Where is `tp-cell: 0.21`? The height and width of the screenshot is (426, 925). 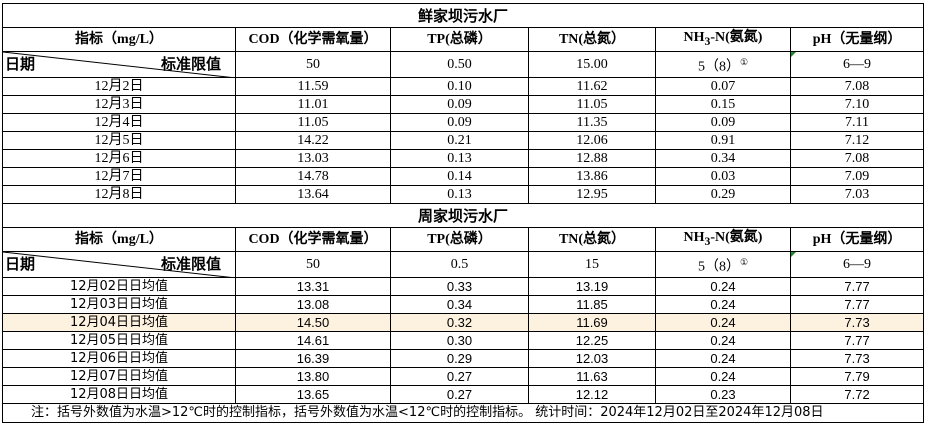 tp-cell: 0.21 is located at coordinates (459, 140).